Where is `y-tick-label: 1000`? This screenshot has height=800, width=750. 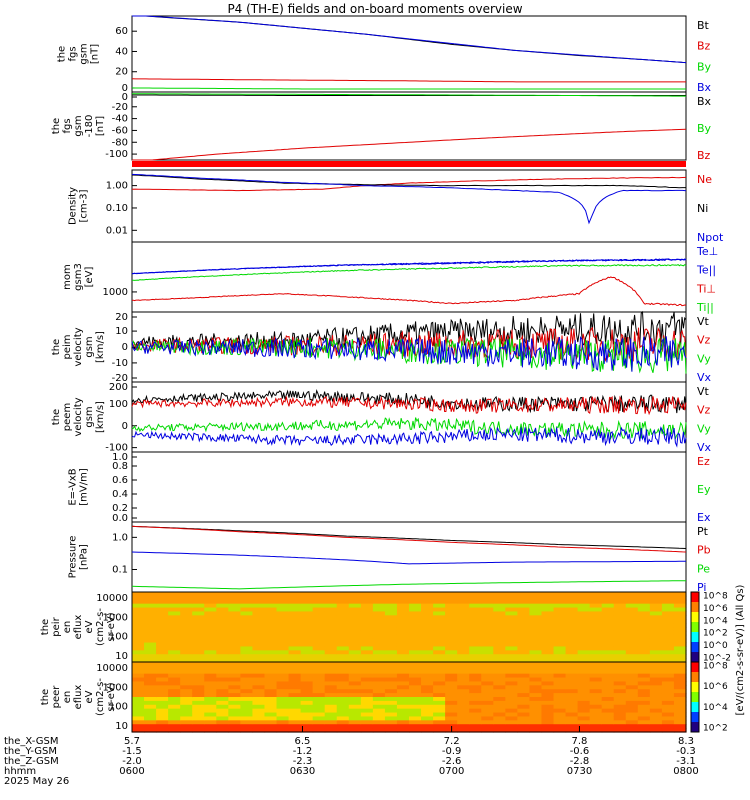
y-tick-label: 1000 is located at coordinates (115, 687).